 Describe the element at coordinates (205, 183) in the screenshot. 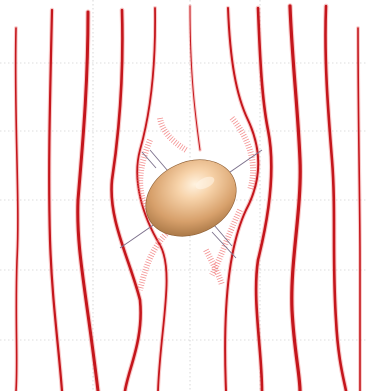

I see `particle-highlight` at that location.